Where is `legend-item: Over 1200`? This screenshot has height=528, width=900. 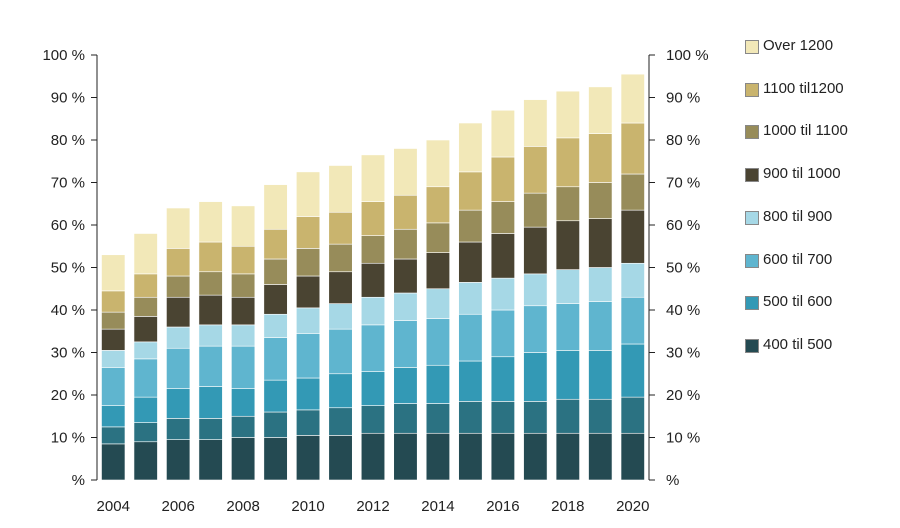
legend-item: Over 1200 is located at coordinates (801, 45).